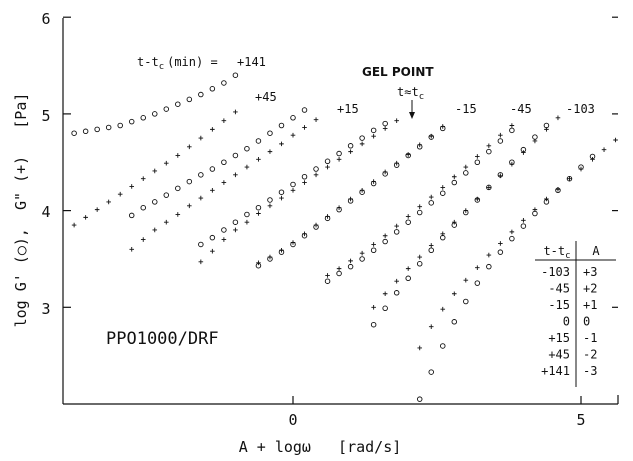 The width and height of the screenshot is (633, 461). Describe the element at coordinates (567, 256) in the screenshot. I see `shift-table-header-subscript: c` at that location.